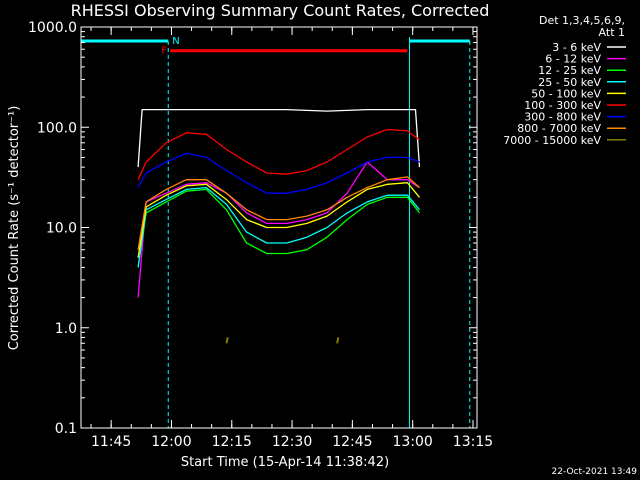  What do you see at coordinates (14, 228) in the screenshot?
I see `y-axis-label: Corrected Count Rate (s⁻¹ detector⁻¹)` at bounding box center [14, 228].